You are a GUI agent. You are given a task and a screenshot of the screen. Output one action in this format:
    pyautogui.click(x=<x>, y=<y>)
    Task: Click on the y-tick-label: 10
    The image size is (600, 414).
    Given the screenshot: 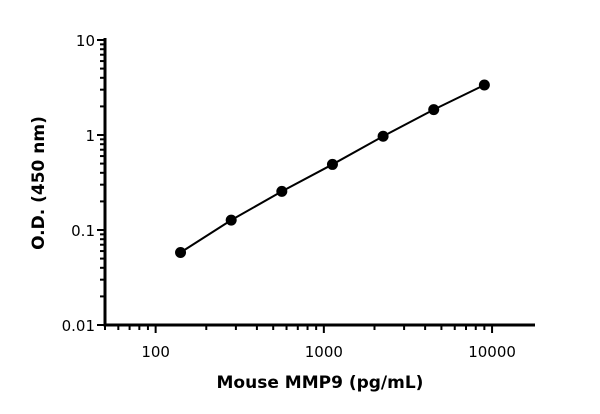 What is the action you would take?
    pyautogui.click(x=85, y=41)
    